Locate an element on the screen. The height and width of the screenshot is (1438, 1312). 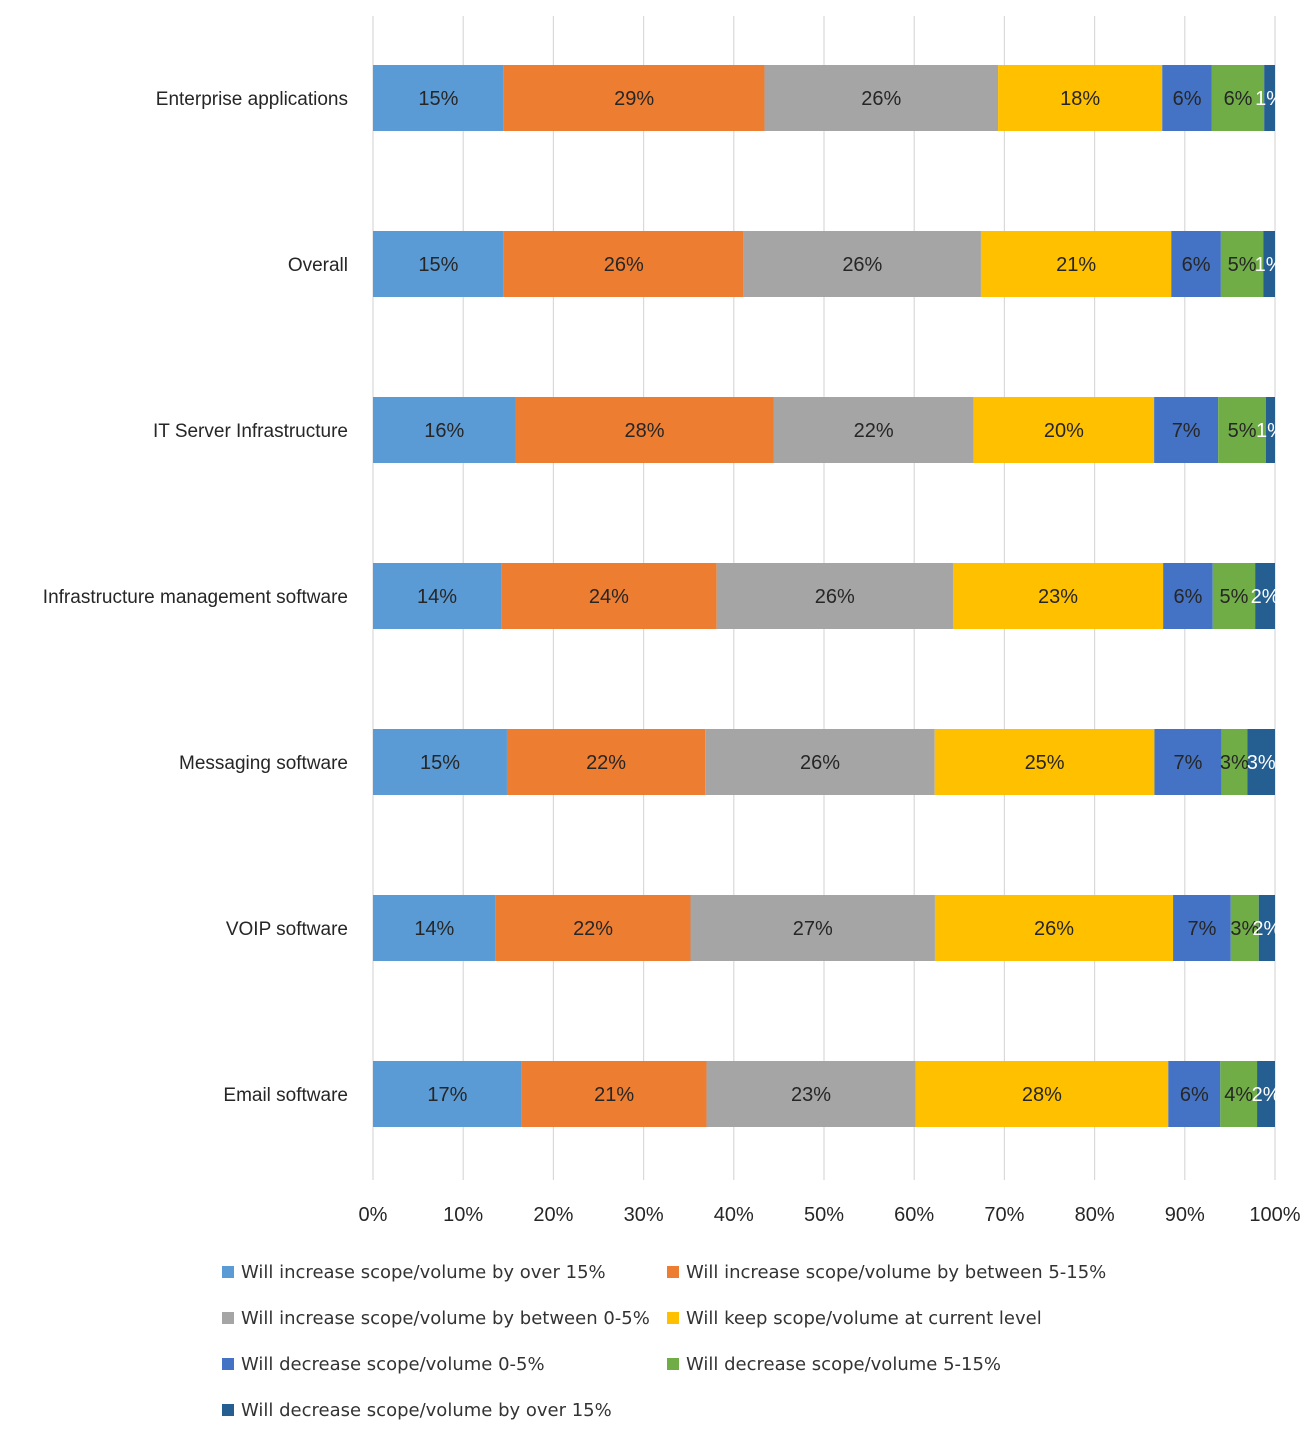
data-label: 29% is located at coordinates (634, 99).